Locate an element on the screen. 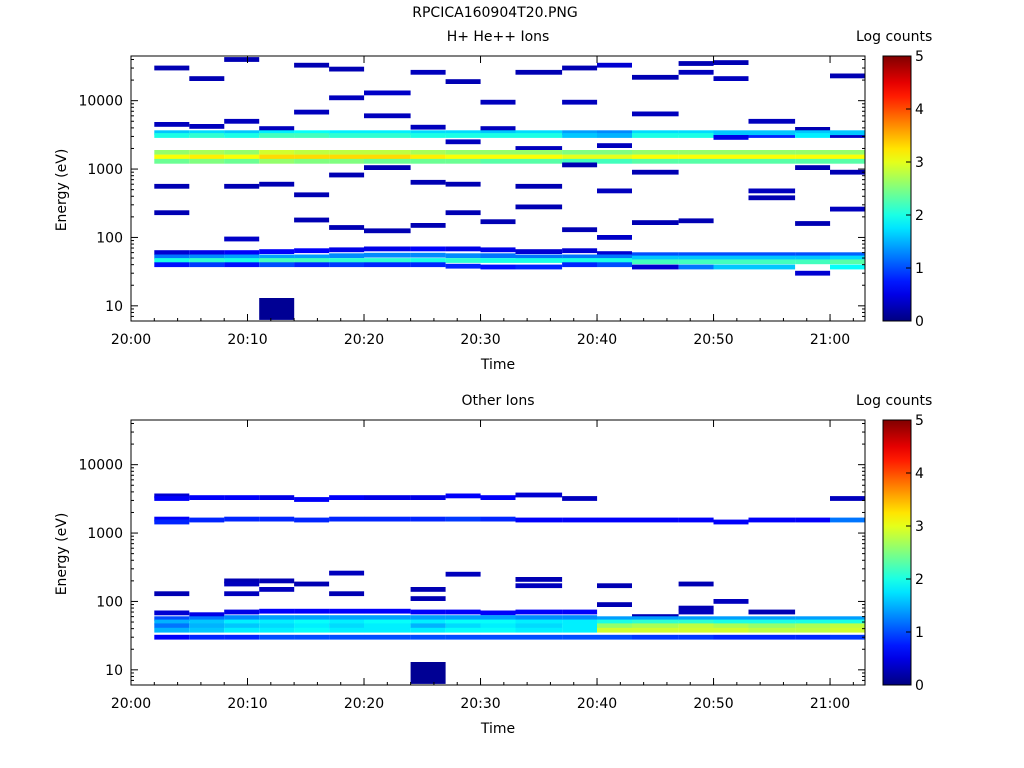 This screenshot has height=768, width=1024. colorbar-tick-label: 0 is located at coordinates (919, 686).